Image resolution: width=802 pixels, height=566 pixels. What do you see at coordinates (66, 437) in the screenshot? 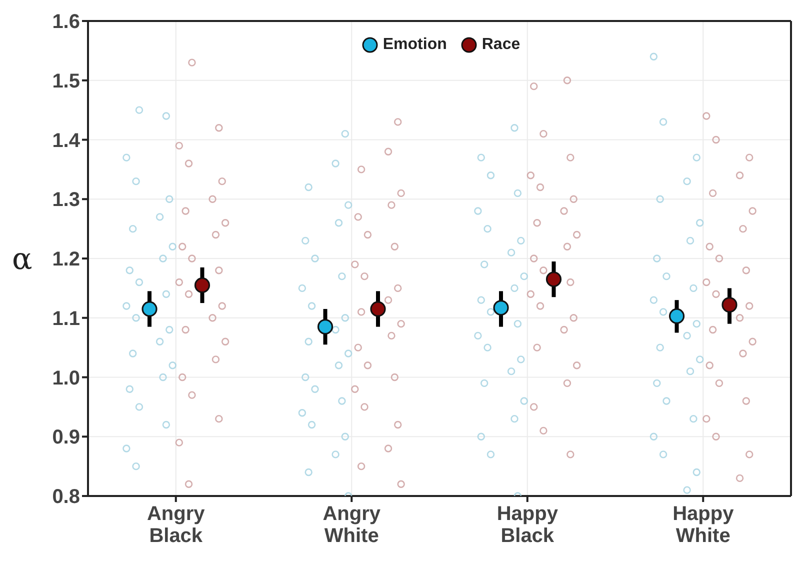
I see `y-tick-label: 0.9` at bounding box center [66, 437].